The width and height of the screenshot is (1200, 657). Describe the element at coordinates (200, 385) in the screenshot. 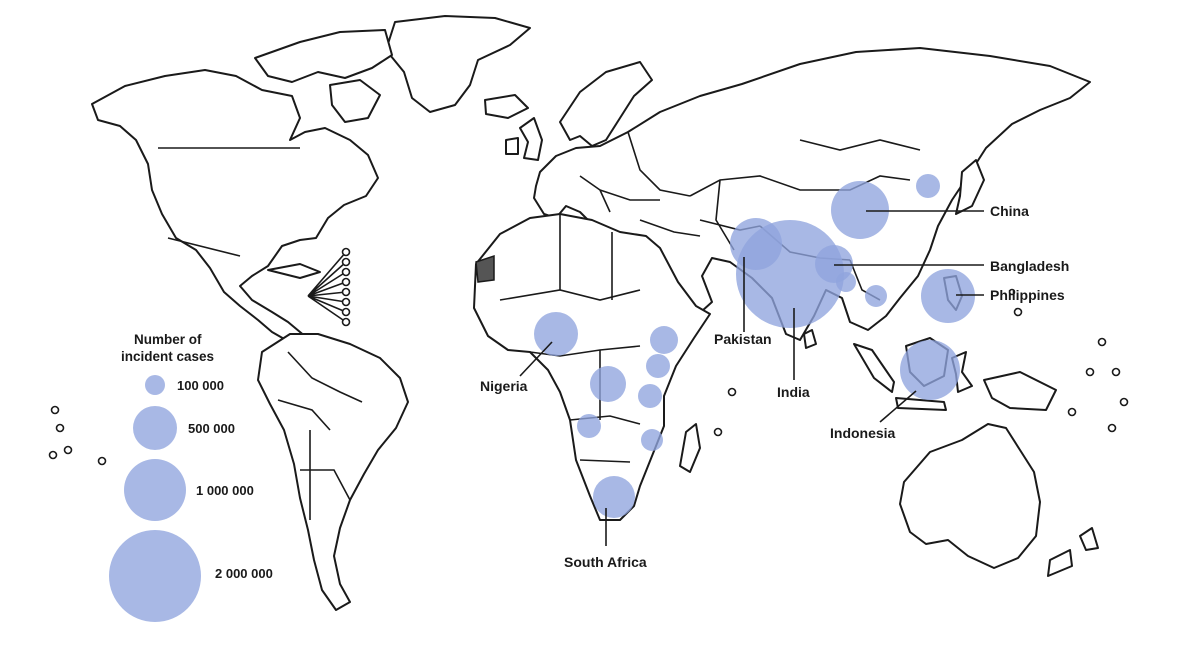

I see `legend-label-100000: 100 000` at that location.